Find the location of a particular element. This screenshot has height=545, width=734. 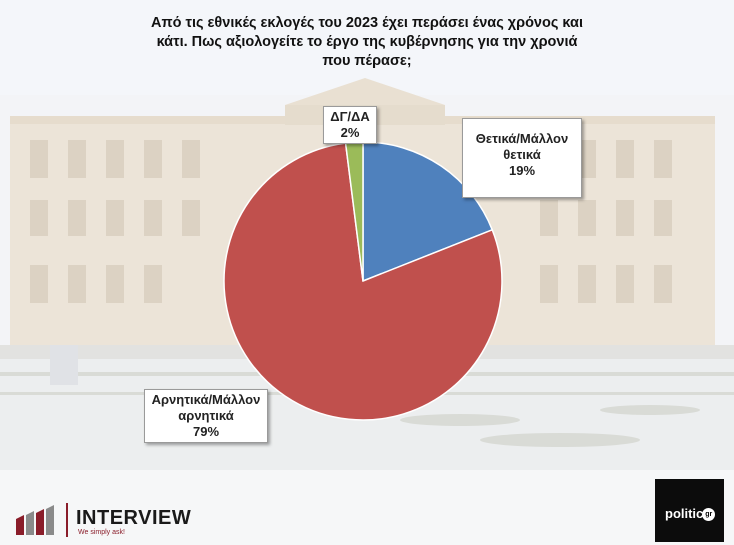

politic-logo-badge: gr is located at coordinates (709, 515).